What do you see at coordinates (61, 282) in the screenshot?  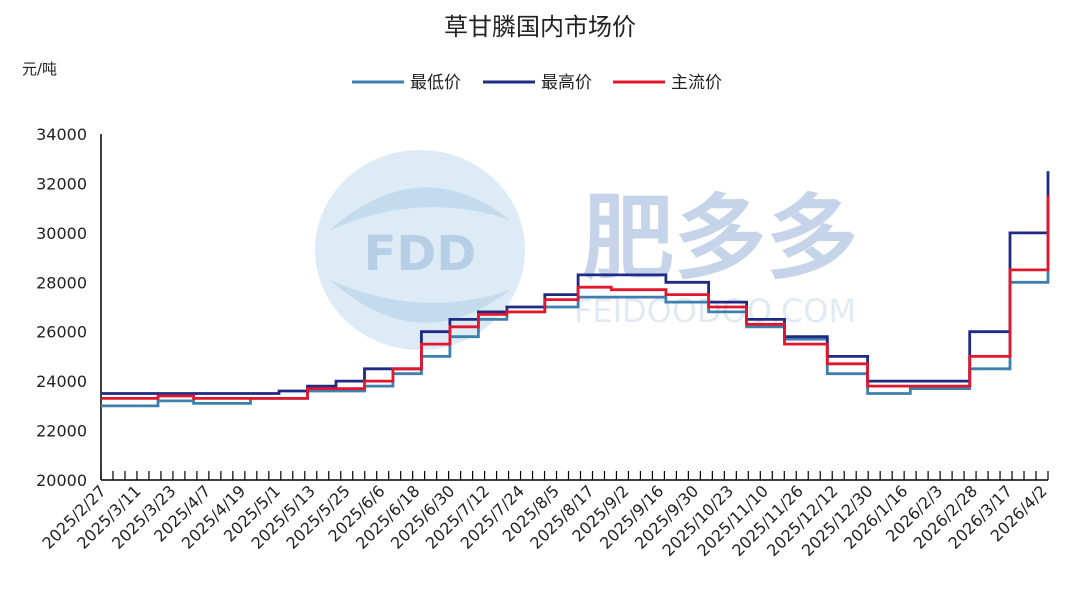 I see `y-tick-label: 28000` at bounding box center [61, 282].